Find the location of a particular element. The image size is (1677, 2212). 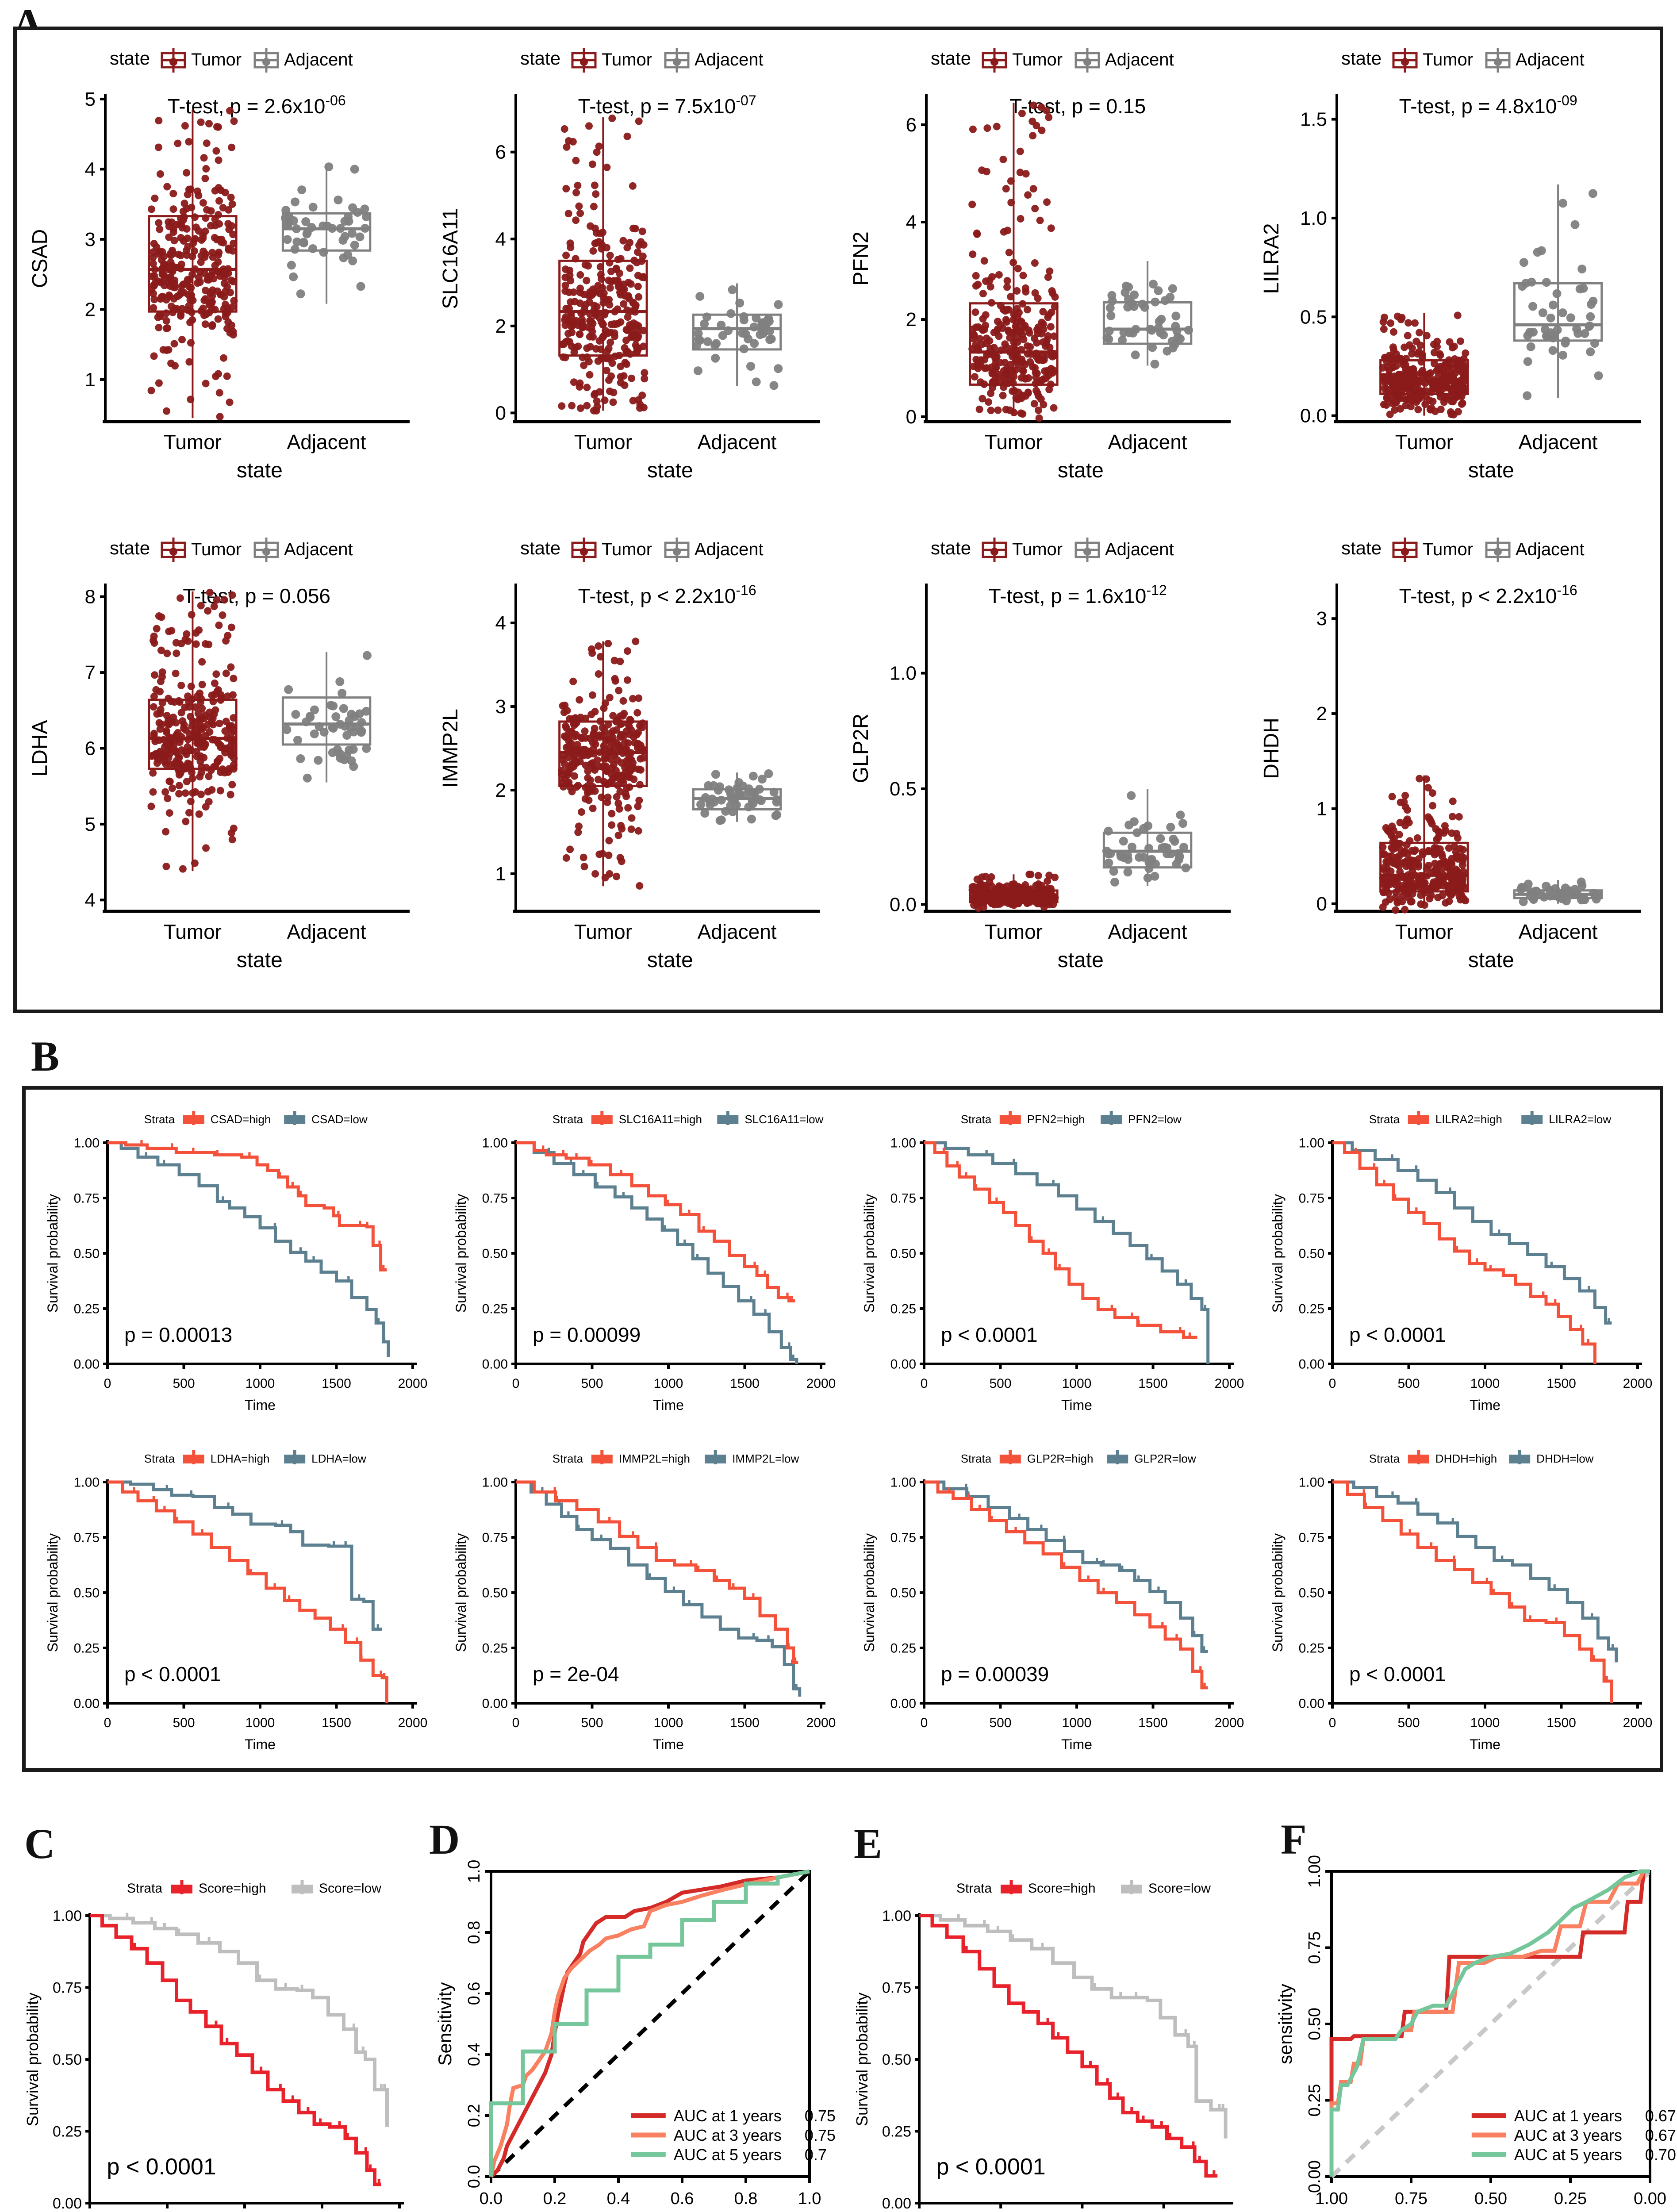

curve-high is located at coordinates (247, 1206).